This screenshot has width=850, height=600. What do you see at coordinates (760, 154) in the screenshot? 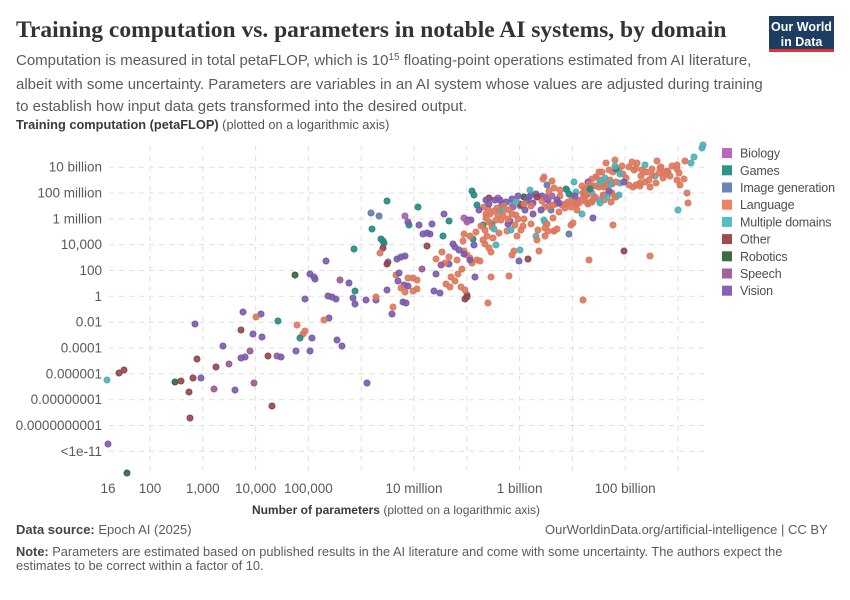
I see `svg-text: Biology` at bounding box center [760, 154].